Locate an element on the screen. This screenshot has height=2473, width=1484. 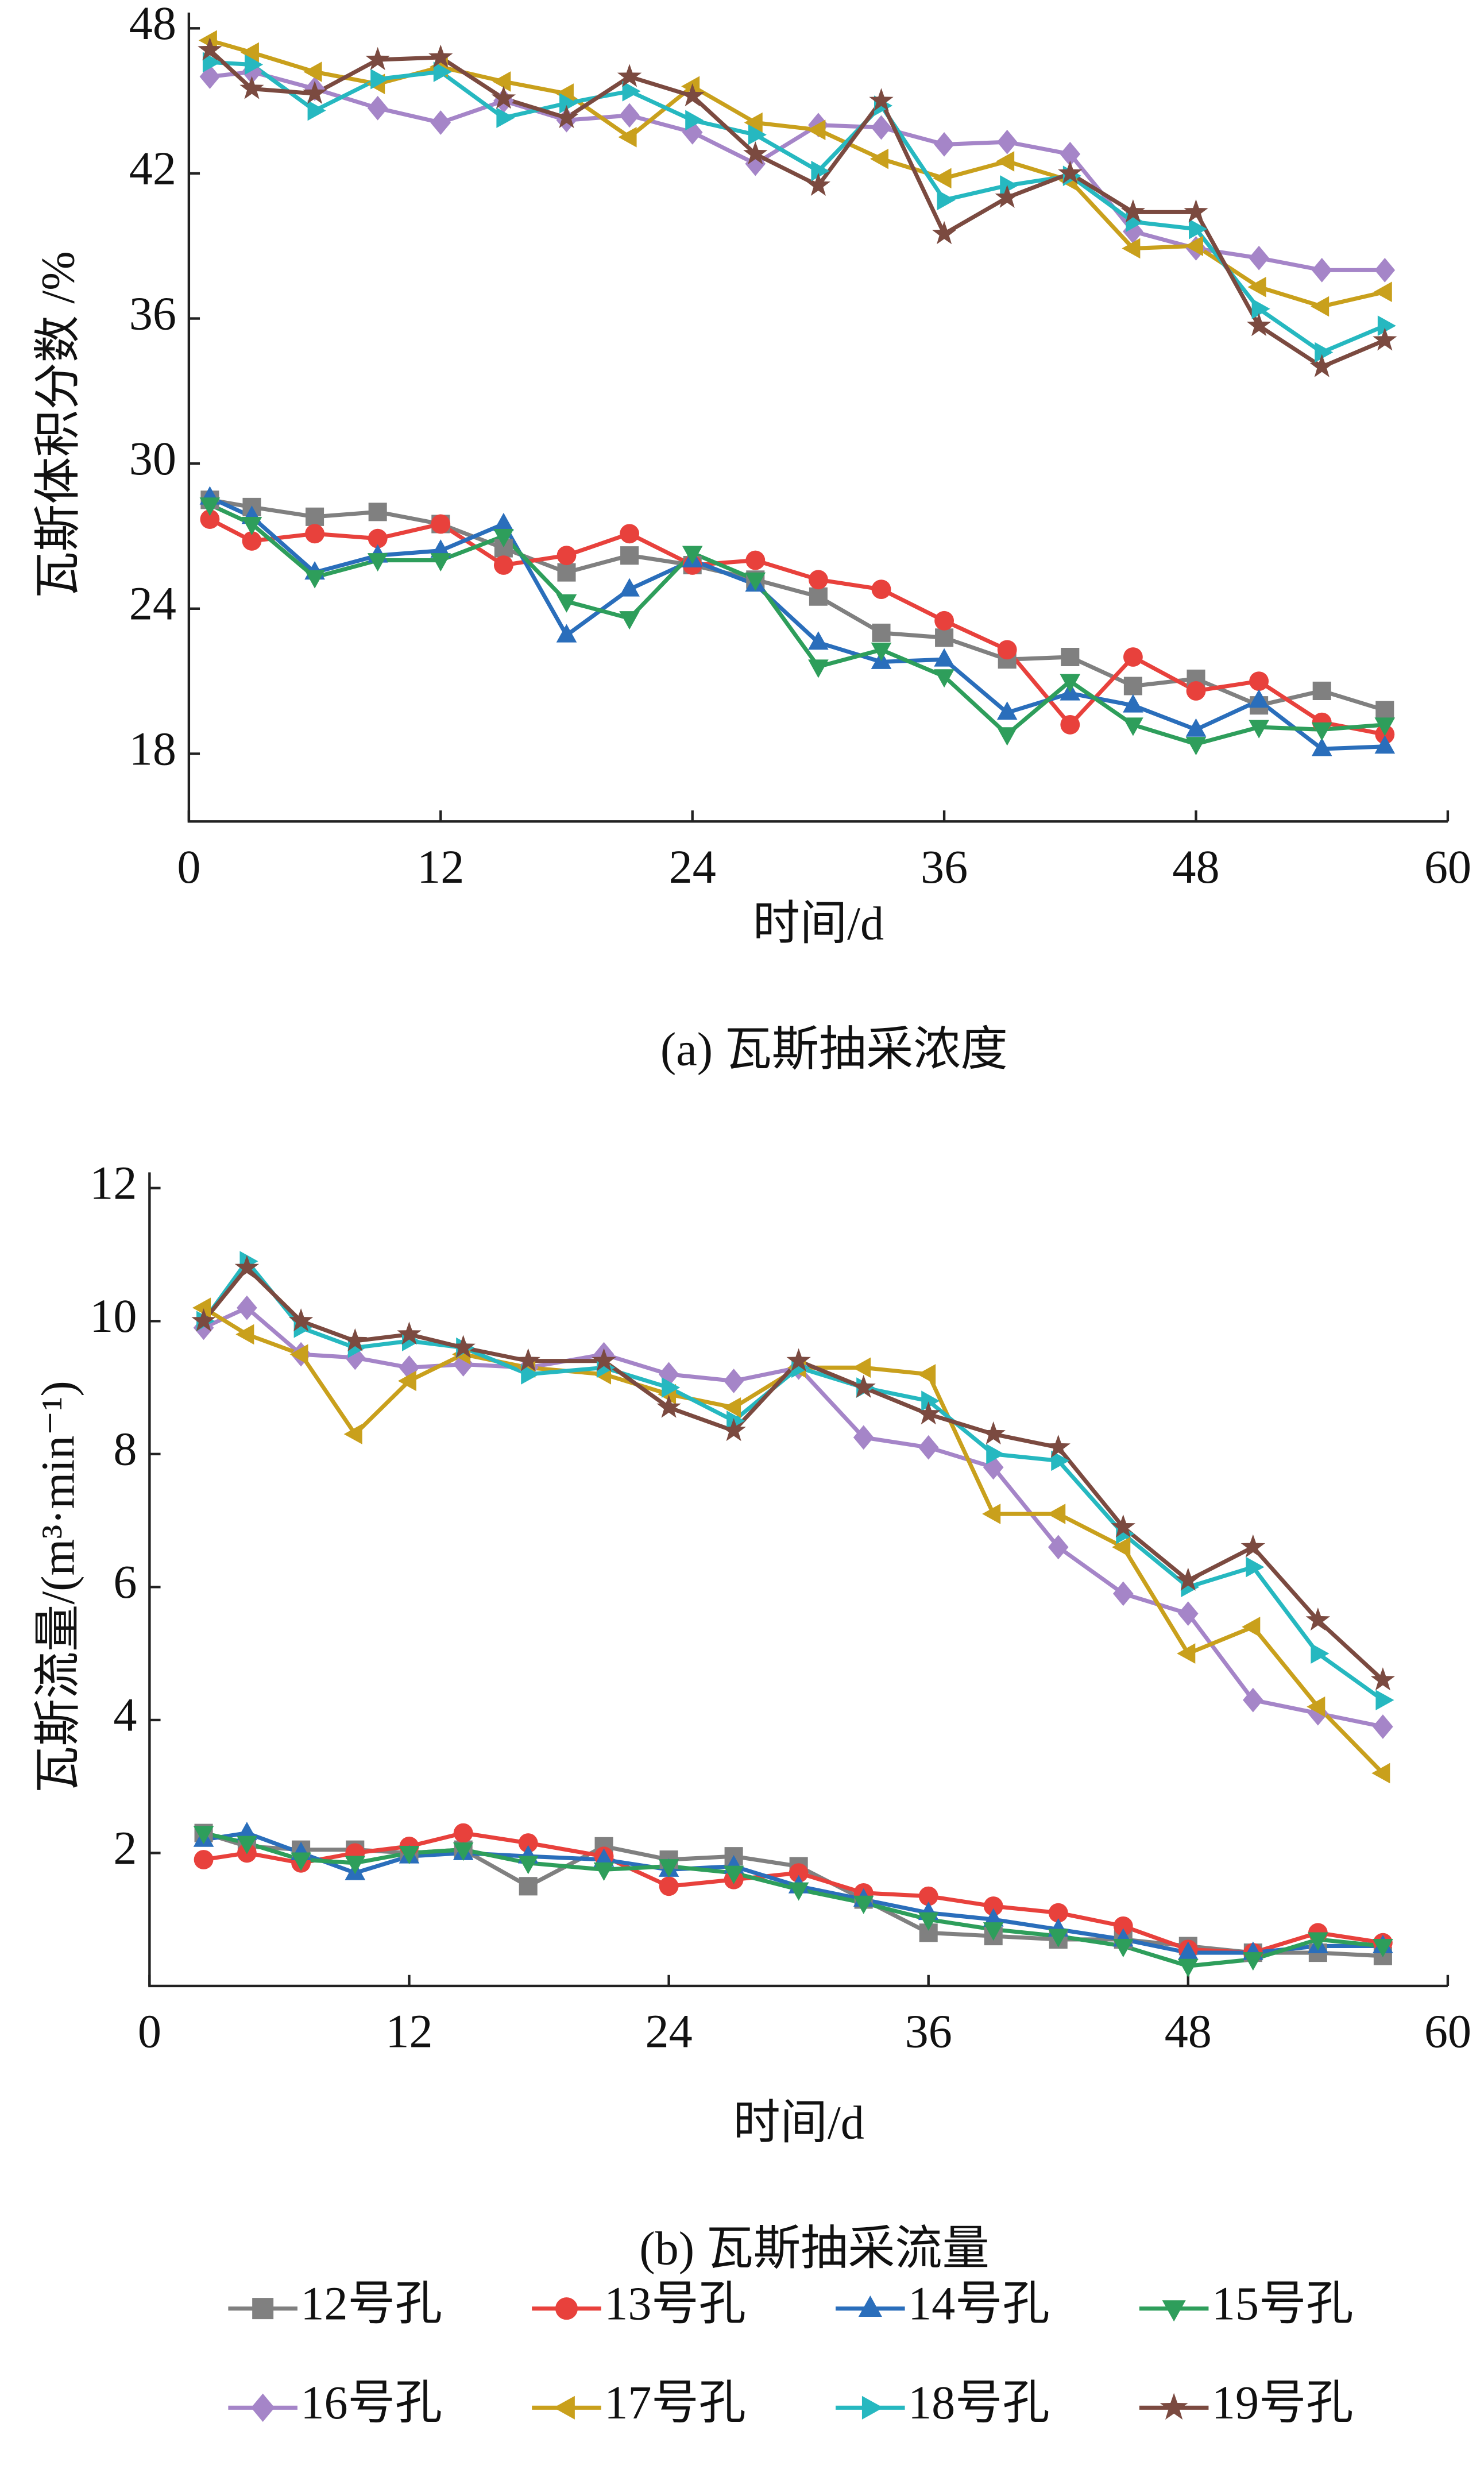
y-tick-label: 30 is located at coordinates (152, 458).